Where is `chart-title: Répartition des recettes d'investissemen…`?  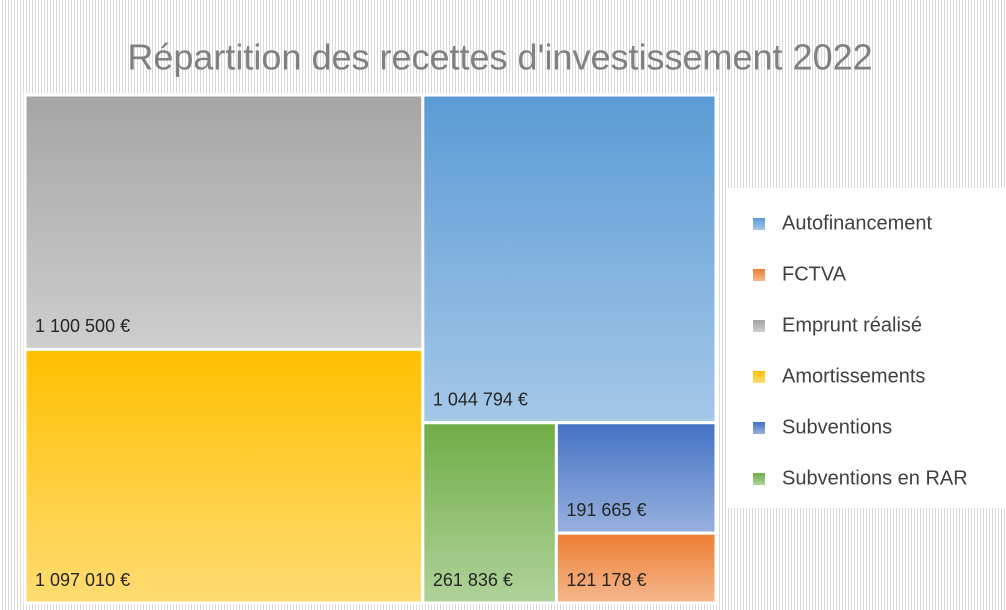
chart-title: Répartition des recettes d'investissemen… is located at coordinates (499, 57).